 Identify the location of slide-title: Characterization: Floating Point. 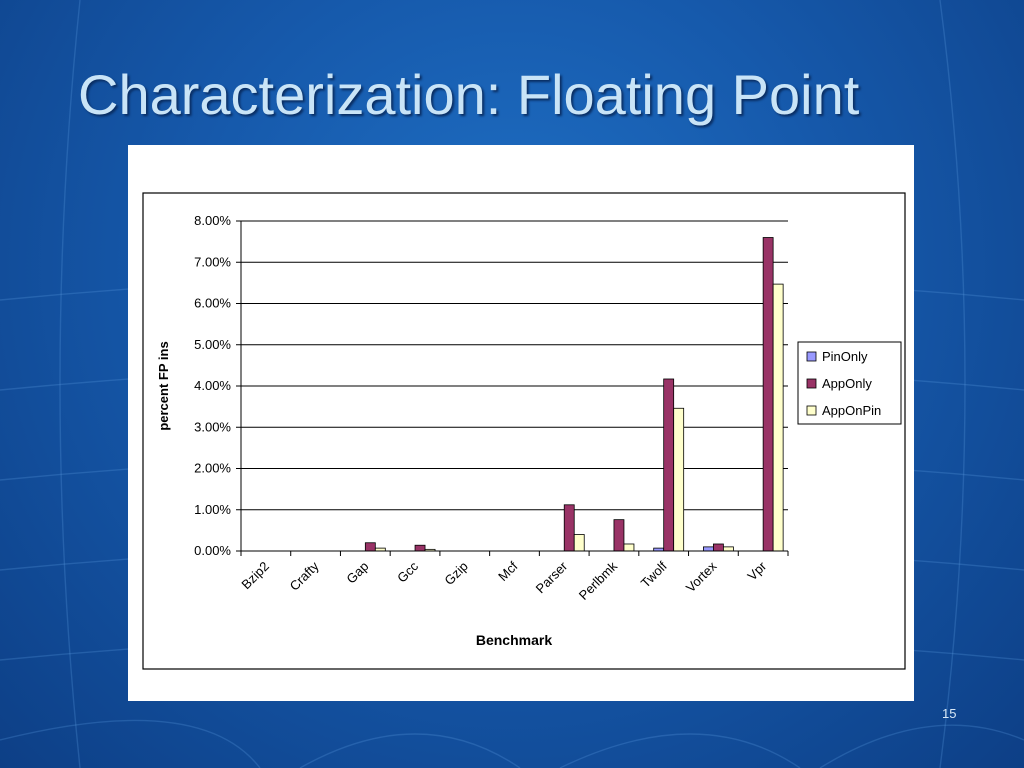
(469, 94).